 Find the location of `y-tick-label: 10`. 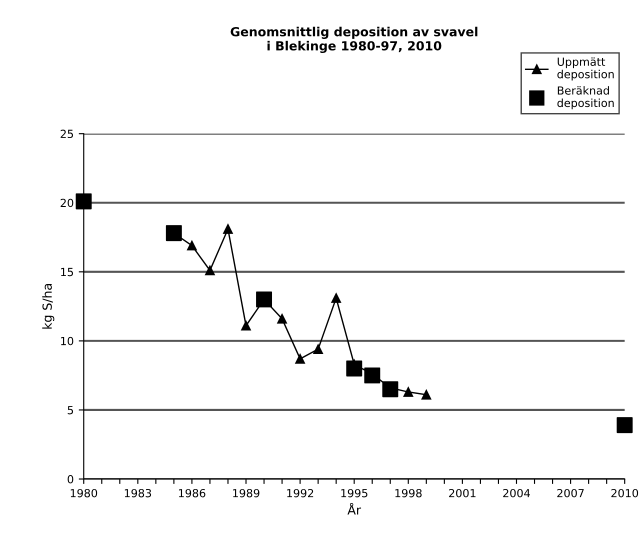

y-tick-label: 10 is located at coordinates (67, 341).